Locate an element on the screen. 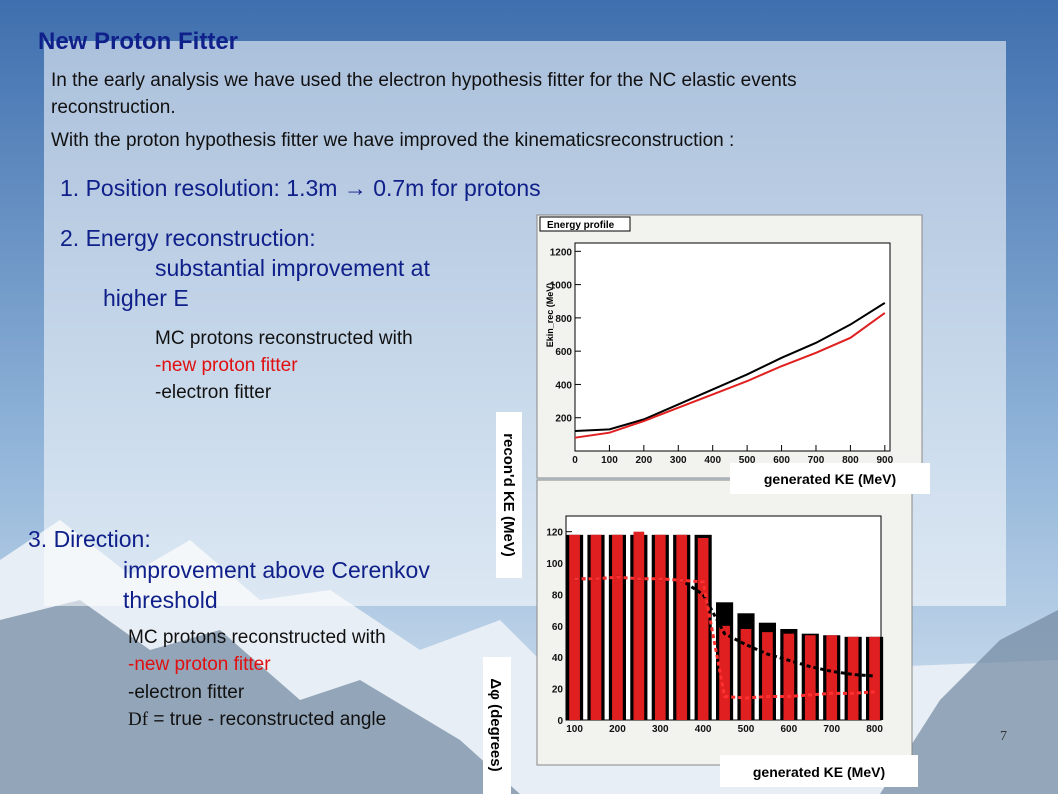  y-tick-label: 200 is located at coordinates (563, 419).